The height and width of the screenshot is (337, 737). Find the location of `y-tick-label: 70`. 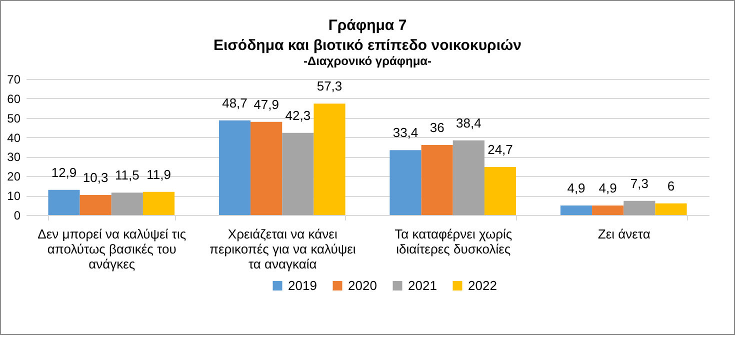

y-tick-label: 70 is located at coordinates (14, 79).